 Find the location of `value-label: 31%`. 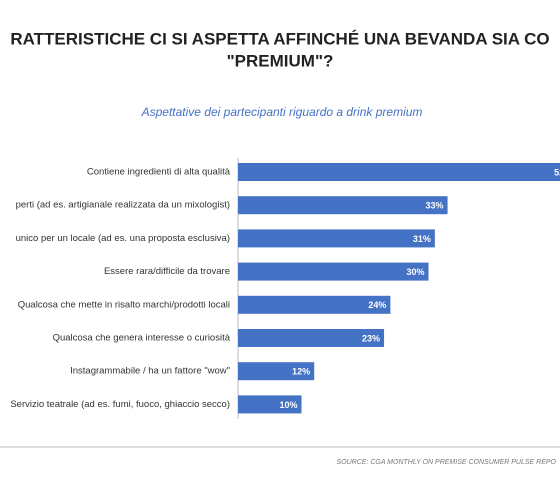

value-label: 31% is located at coordinates (422, 239).